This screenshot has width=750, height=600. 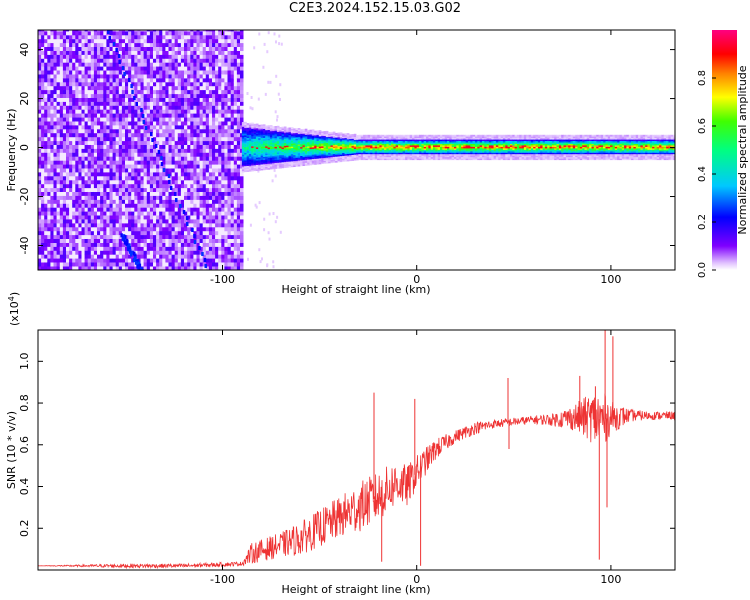 I want to click on heatmap-streak-cell, so click(x=125, y=237).